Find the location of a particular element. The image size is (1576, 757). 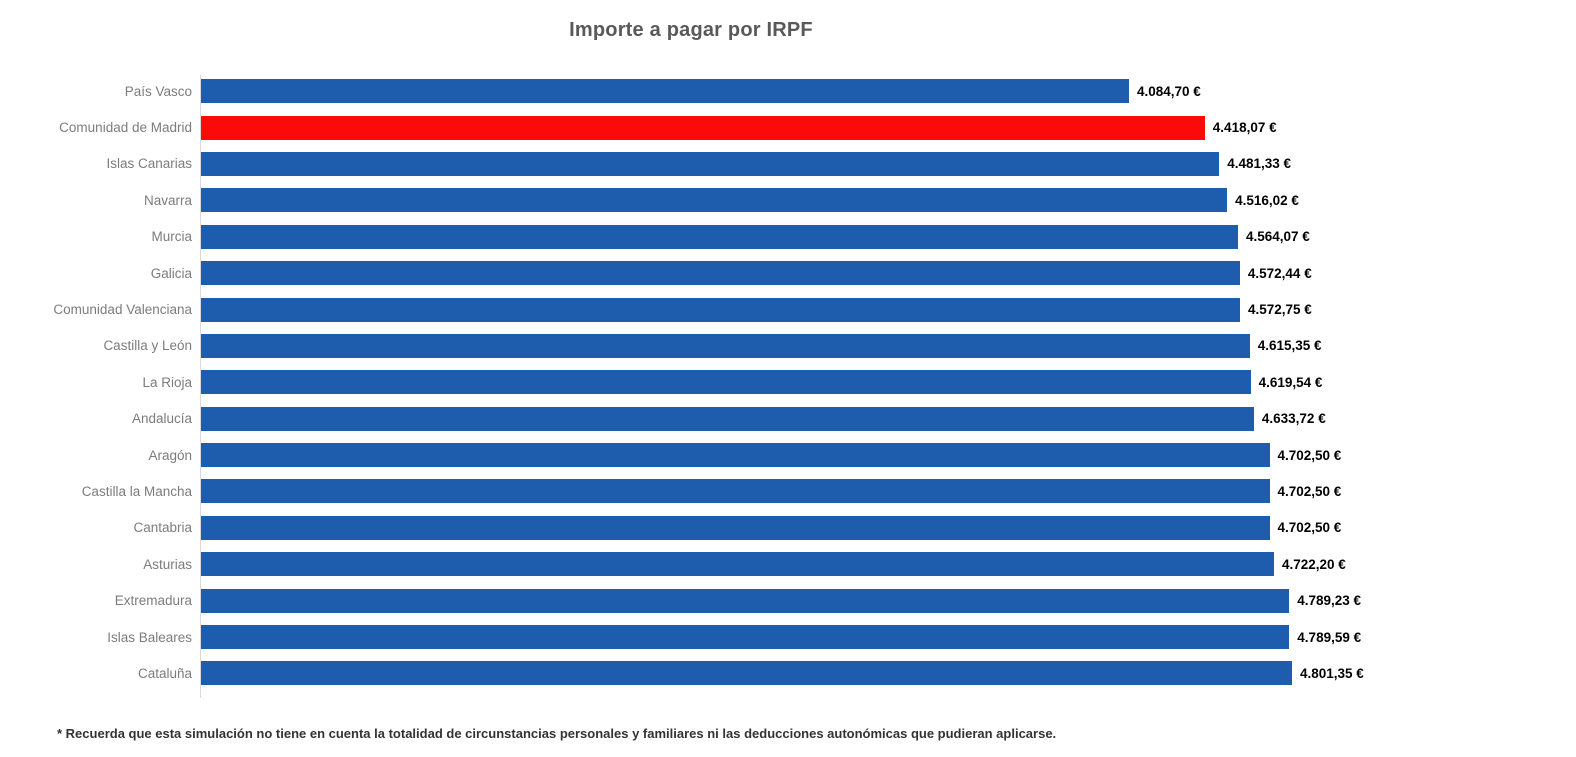

bar-track: 4.633,72 € is located at coordinates (791, 419).